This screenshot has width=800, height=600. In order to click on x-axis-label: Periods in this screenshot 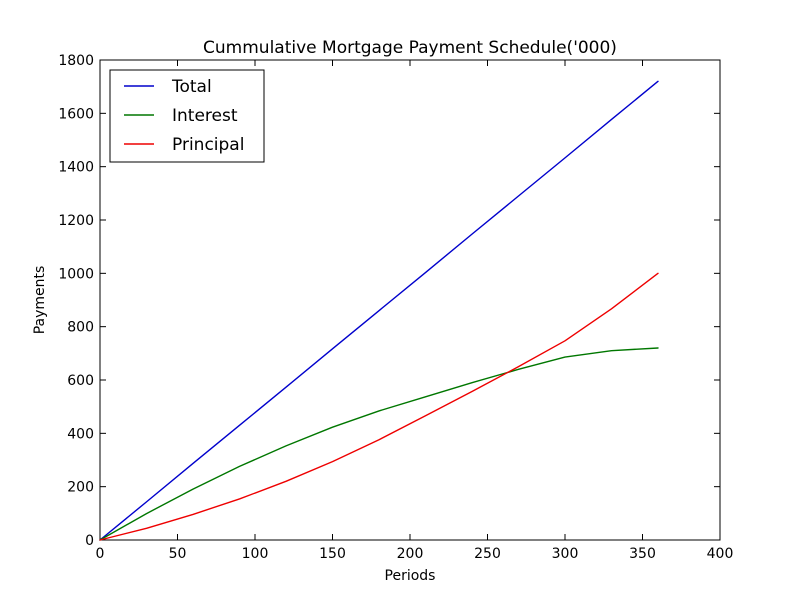, I will do `click(410, 576)`.